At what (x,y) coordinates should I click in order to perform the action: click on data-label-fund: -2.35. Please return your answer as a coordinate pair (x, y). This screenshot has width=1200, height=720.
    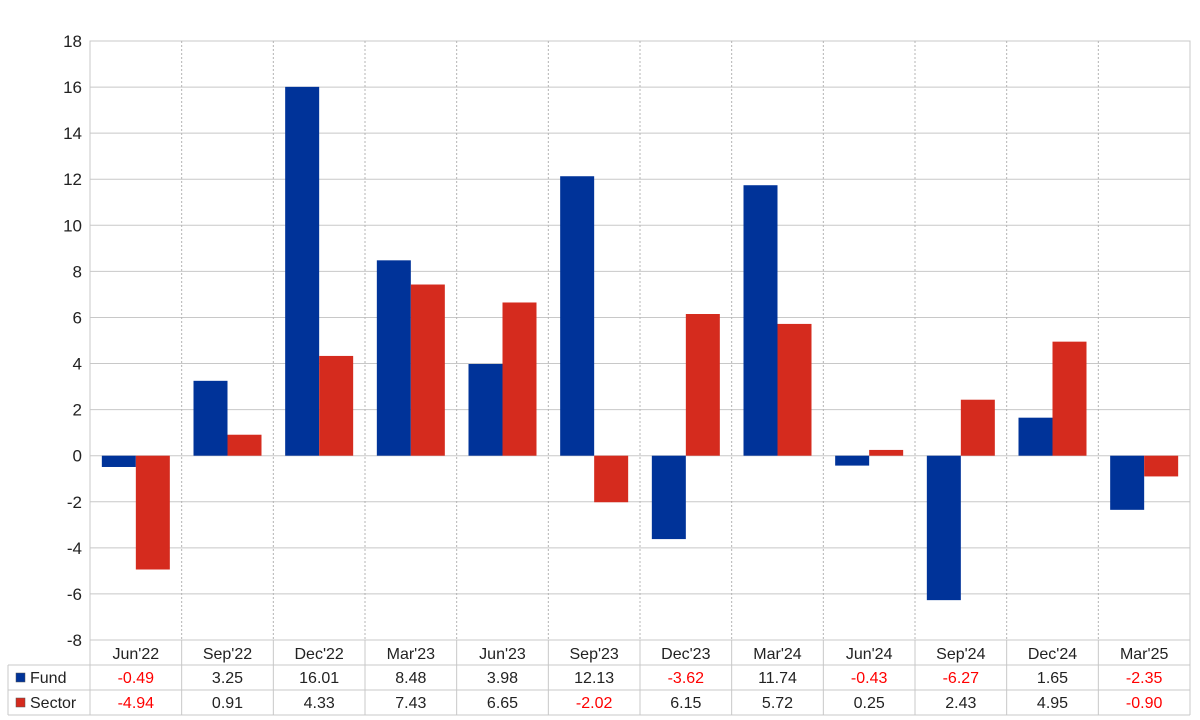
    Looking at the image, I should click on (1144, 678).